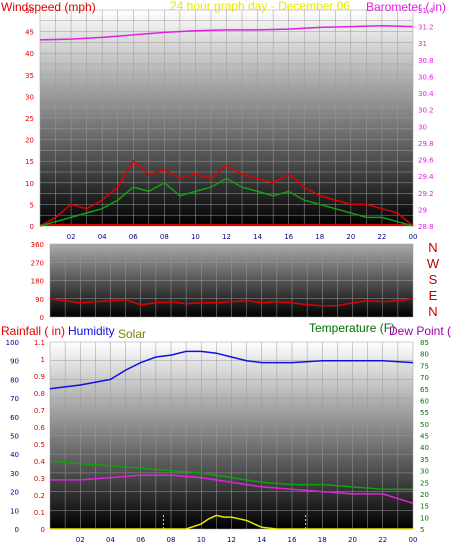 The image size is (456, 547). What do you see at coordinates (40, 462) in the screenshot?
I see `rainfall-tick-label: 0.4` at bounding box center [40, 462].